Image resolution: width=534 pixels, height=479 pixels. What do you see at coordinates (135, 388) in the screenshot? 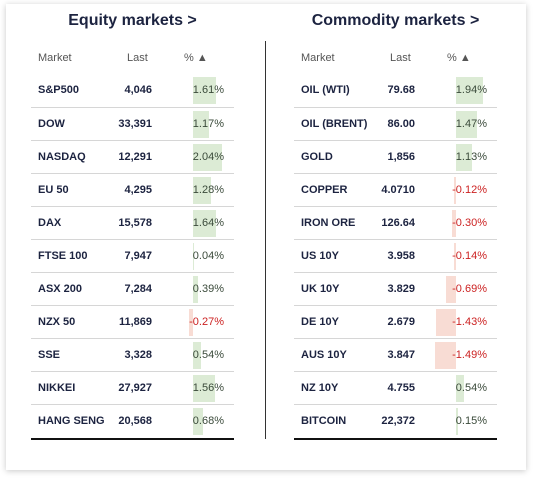
I see `last-value: 27,927` at bounding box center [135, 388].